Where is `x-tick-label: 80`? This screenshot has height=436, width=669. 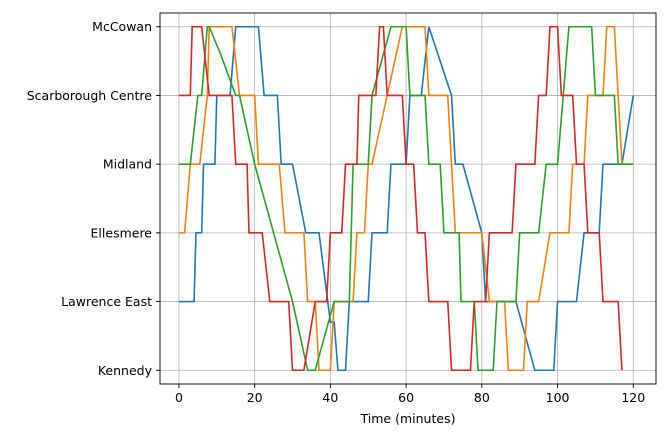 x-tick-label: 80 is located at coordinates (482, 397).